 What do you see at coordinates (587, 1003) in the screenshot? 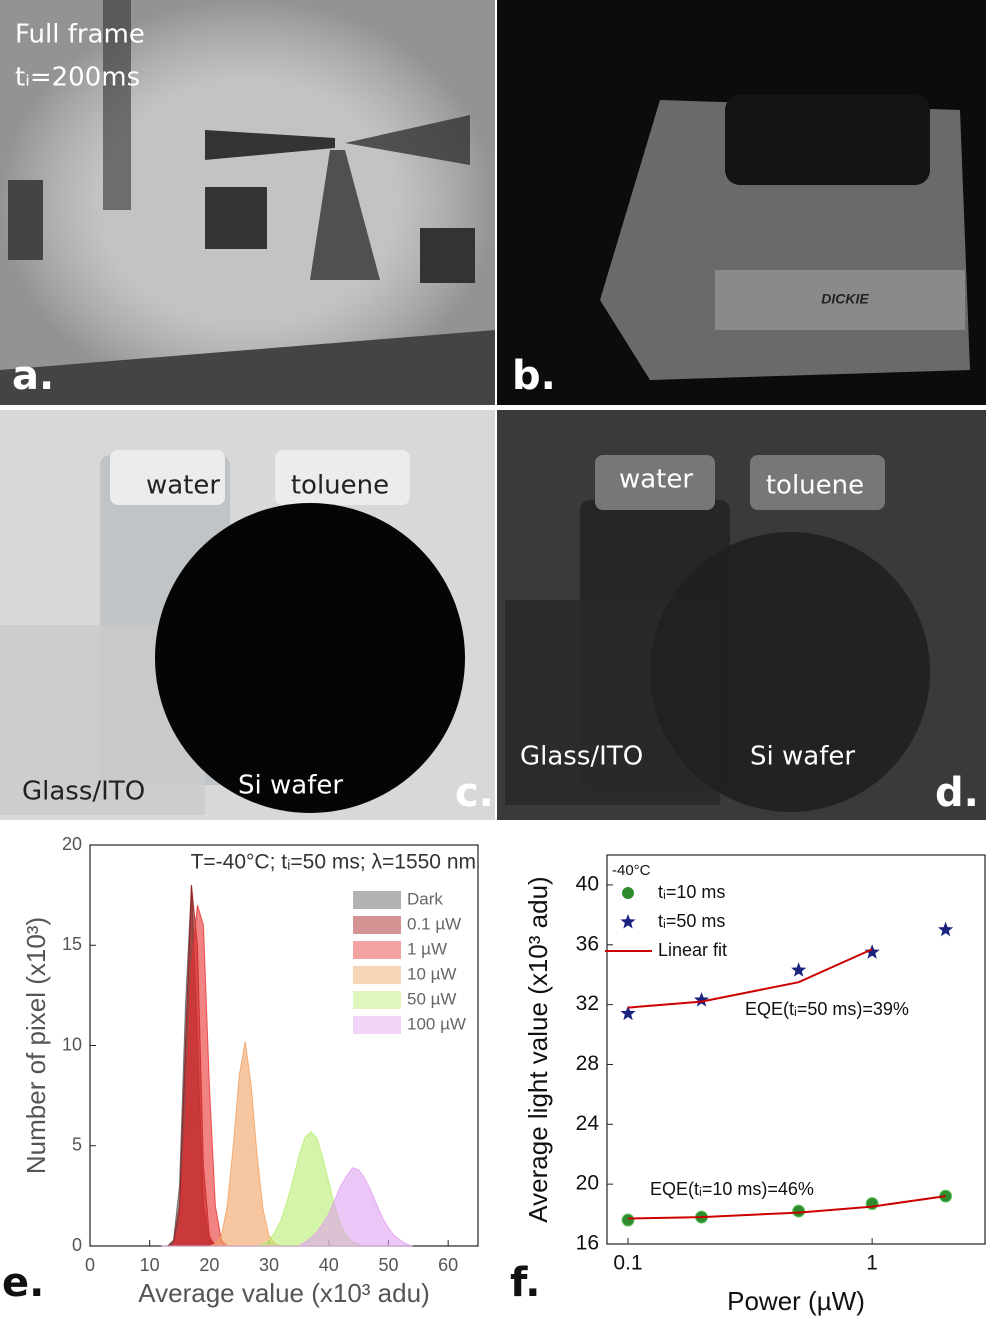
I see `y-tick-label: 32` at bounding box center [587, 1003].